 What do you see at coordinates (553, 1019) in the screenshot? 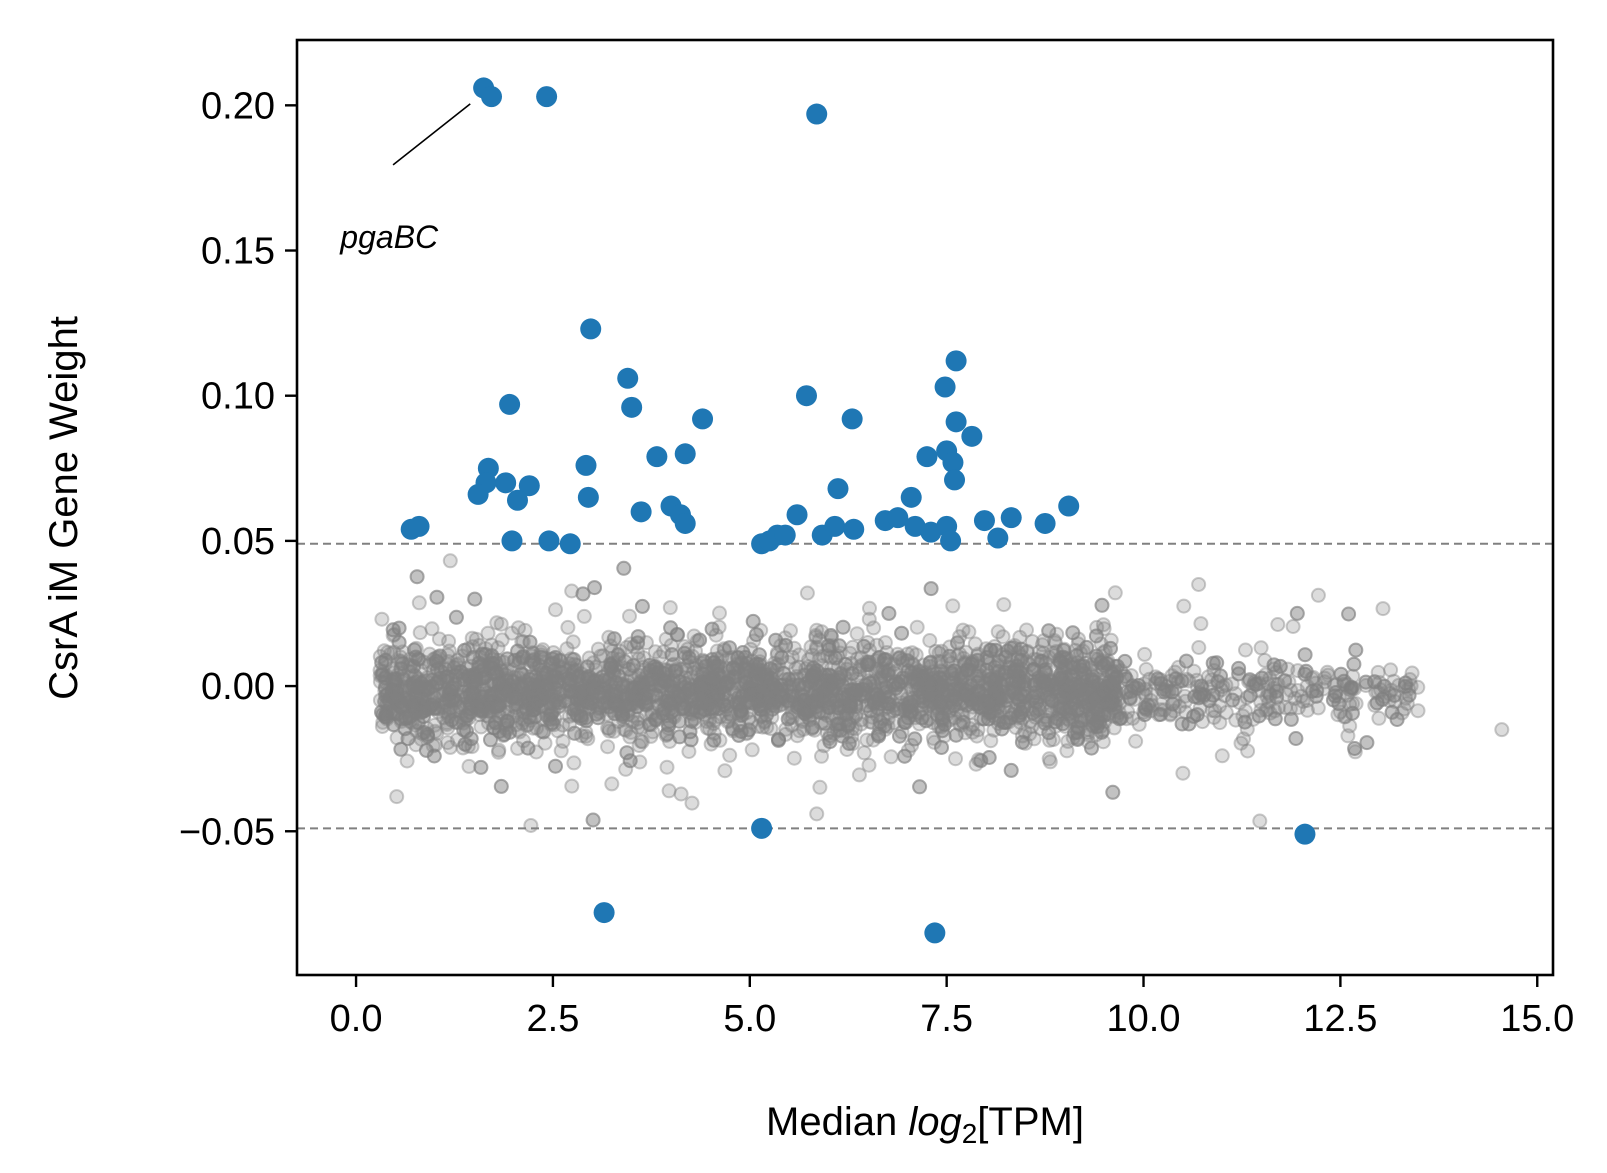
I see `x-tick-label: 2.5` at bounding box center [553, 1019].